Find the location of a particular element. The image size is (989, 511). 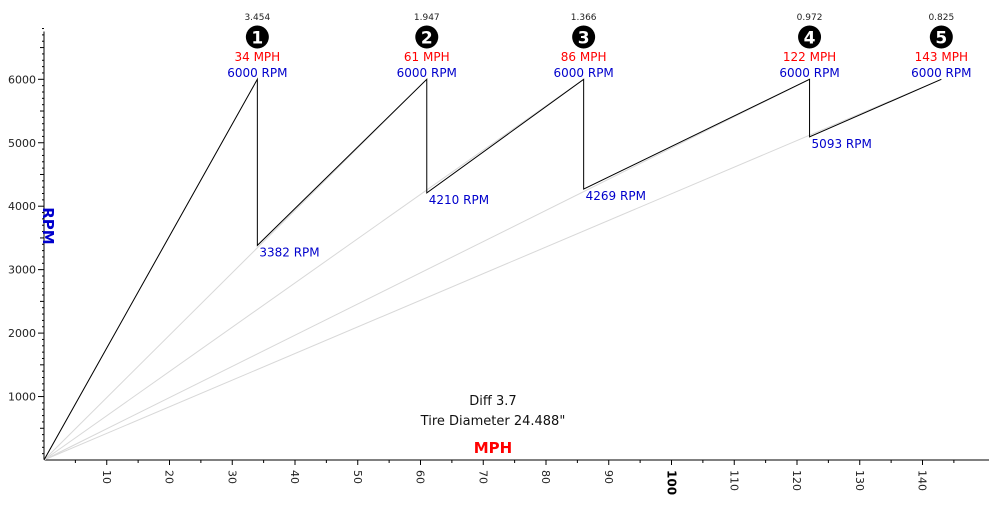

y-tick-label: 3000 is located at coordinates (22, 270).